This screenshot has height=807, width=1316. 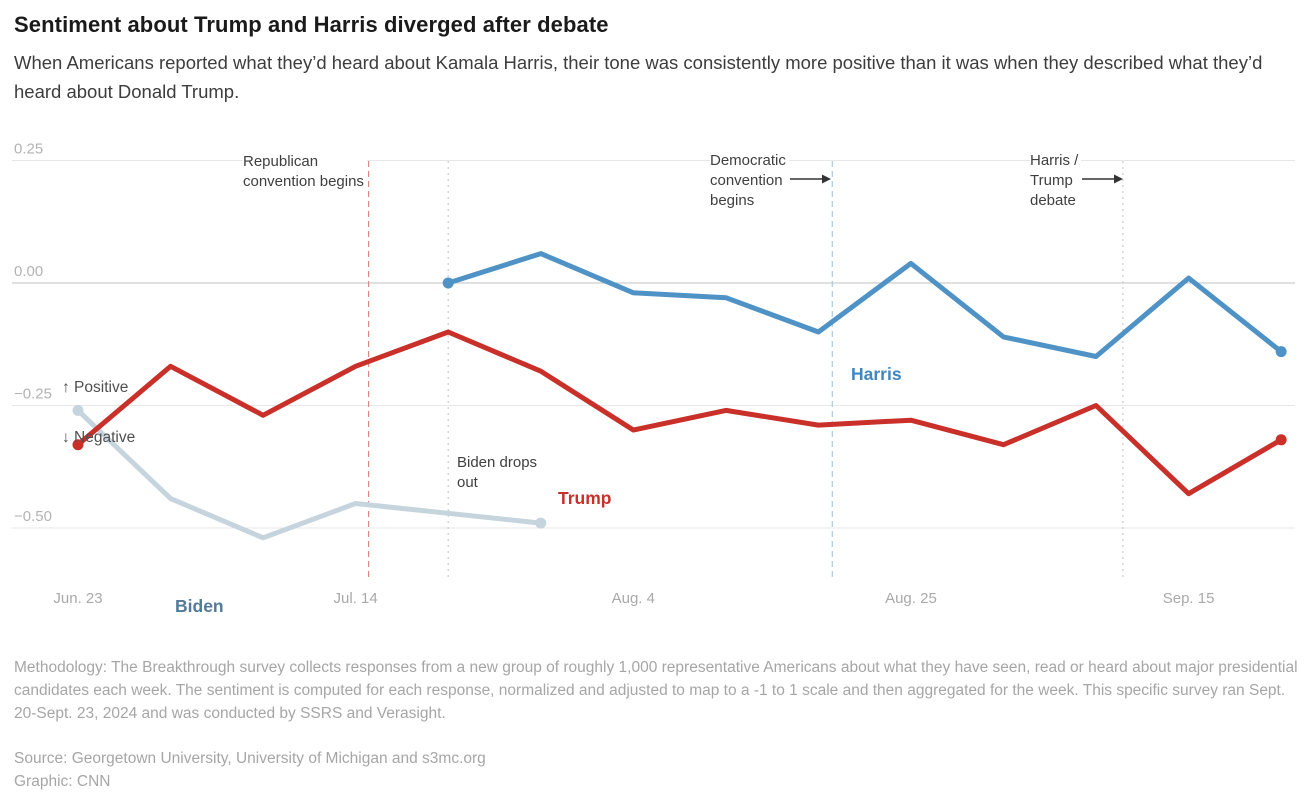 I want to click on x-tick-label: Aug. 4, so click(x=633, y=598).